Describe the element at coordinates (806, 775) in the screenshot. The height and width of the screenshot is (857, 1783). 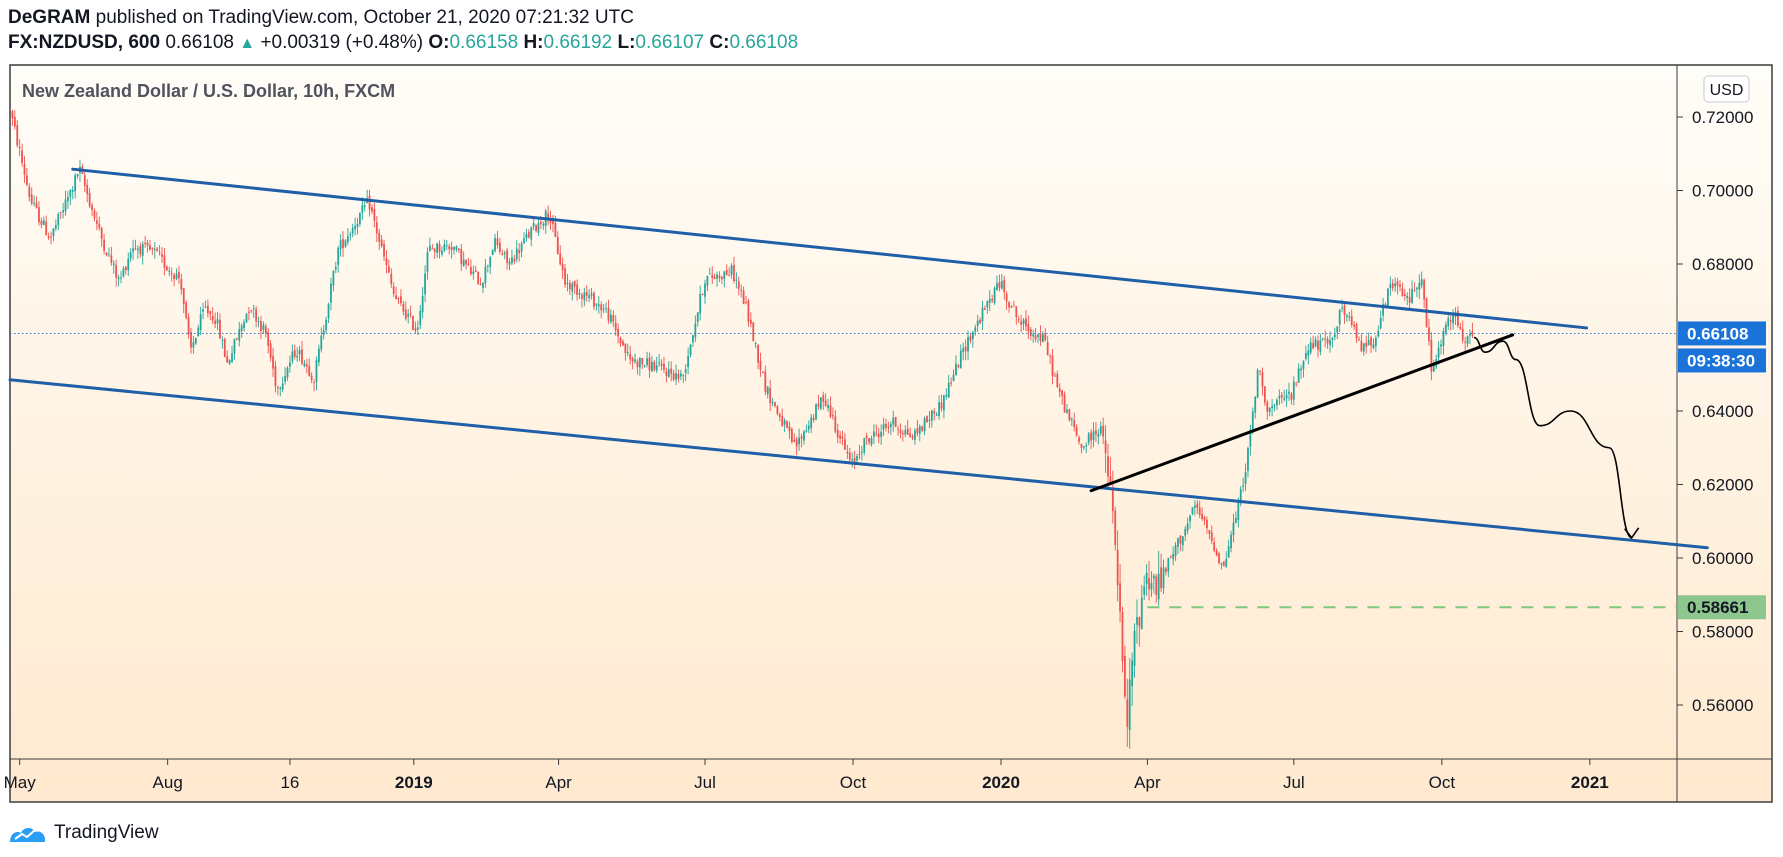
I see `time-axis: May Aug 16 2019 Apr Jul Oct 2020 Apr Jul Oct 2021` at that location.